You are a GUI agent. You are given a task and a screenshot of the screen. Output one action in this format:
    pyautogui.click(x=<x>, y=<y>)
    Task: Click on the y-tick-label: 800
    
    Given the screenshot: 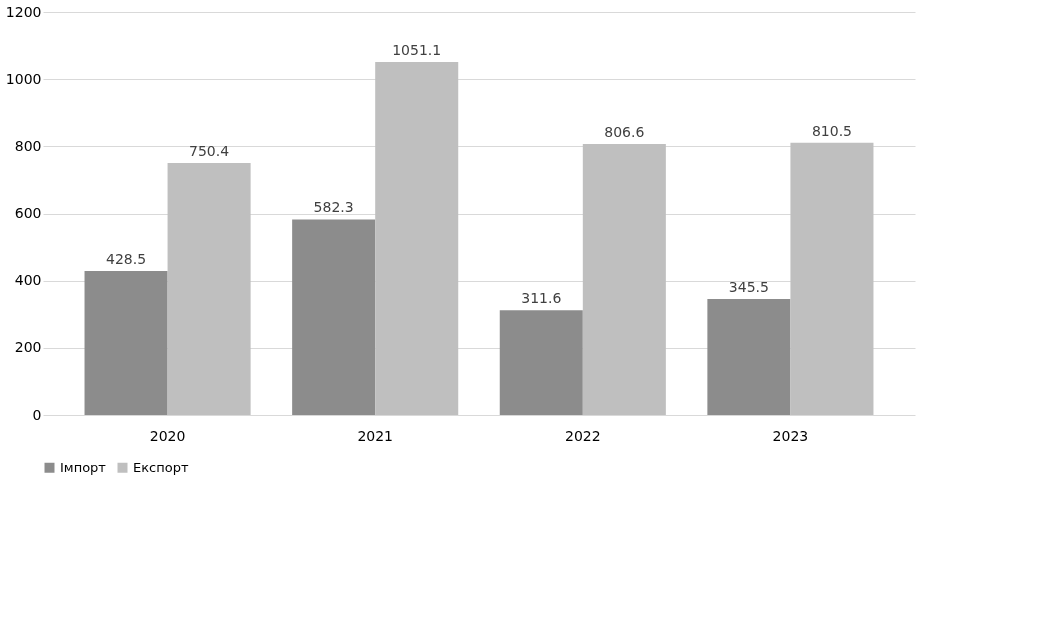 What is the action you would take?
    pyautogui.click(x=28, y=145)
    